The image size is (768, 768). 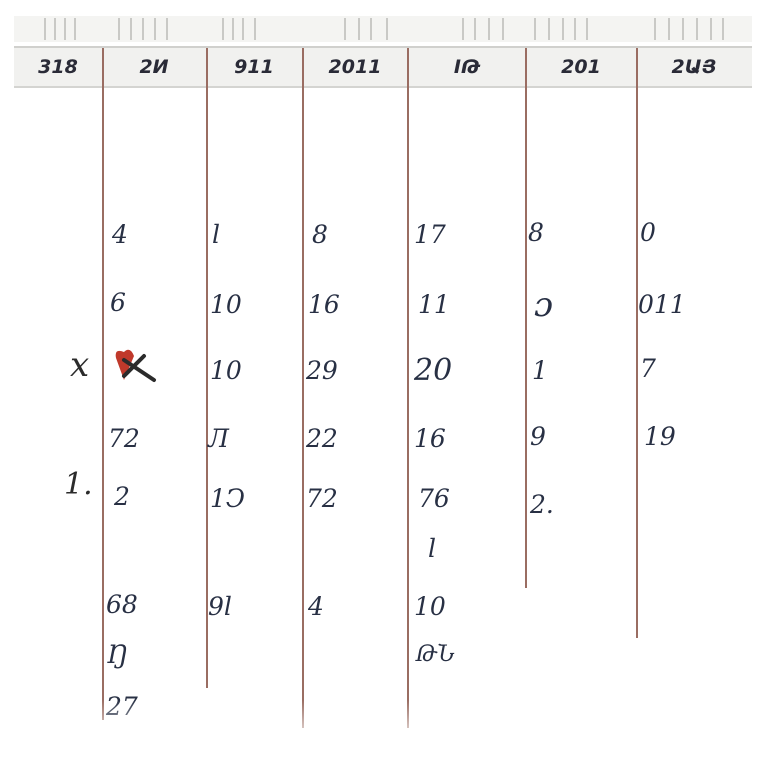 I want to click on calendar-cell: Л, so click(x=218, y=438).